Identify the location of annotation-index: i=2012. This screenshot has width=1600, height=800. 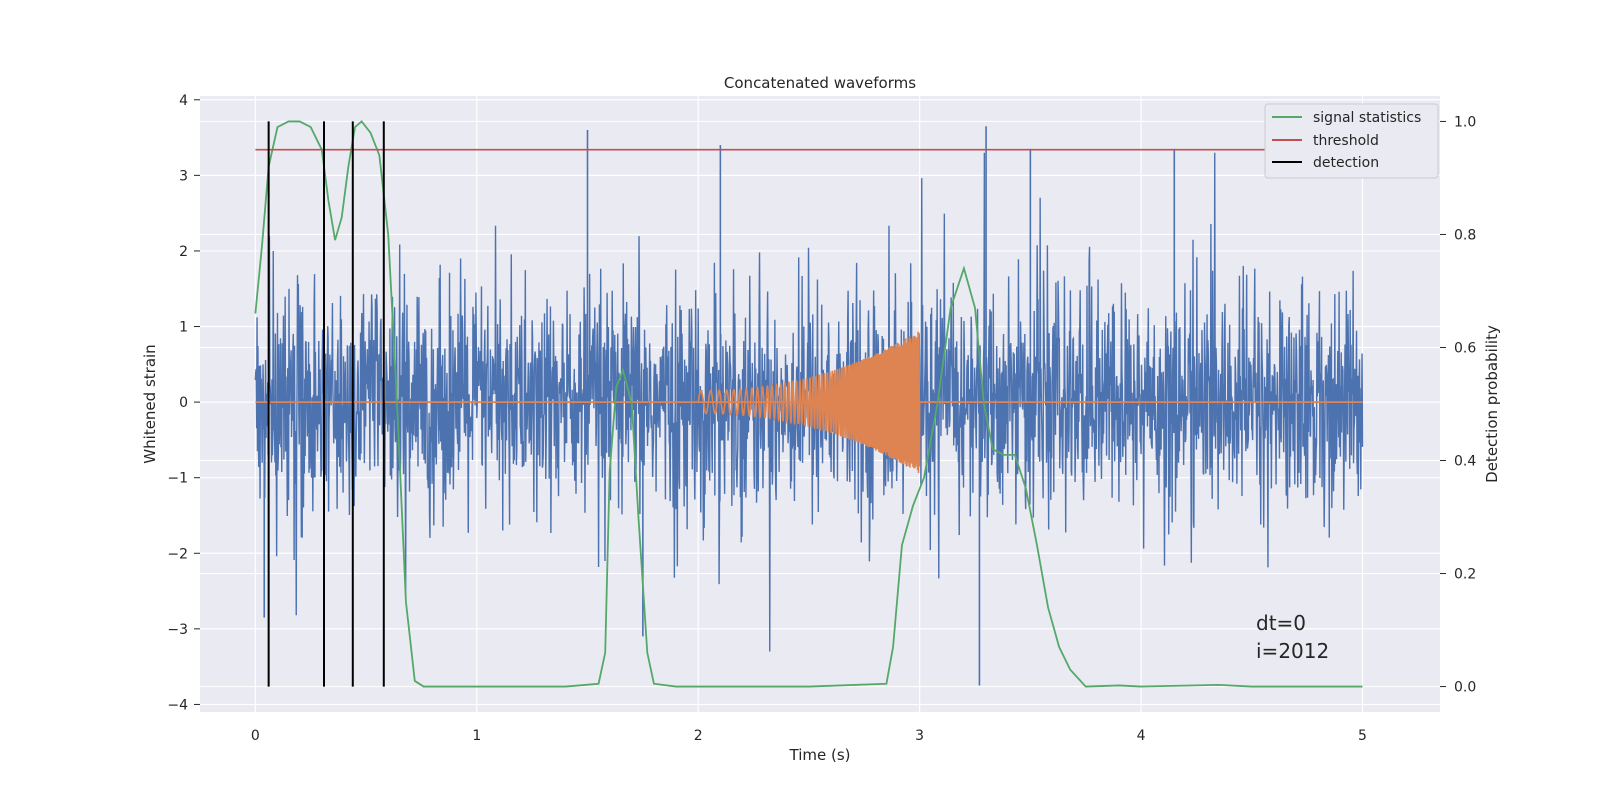
(1292, 651).